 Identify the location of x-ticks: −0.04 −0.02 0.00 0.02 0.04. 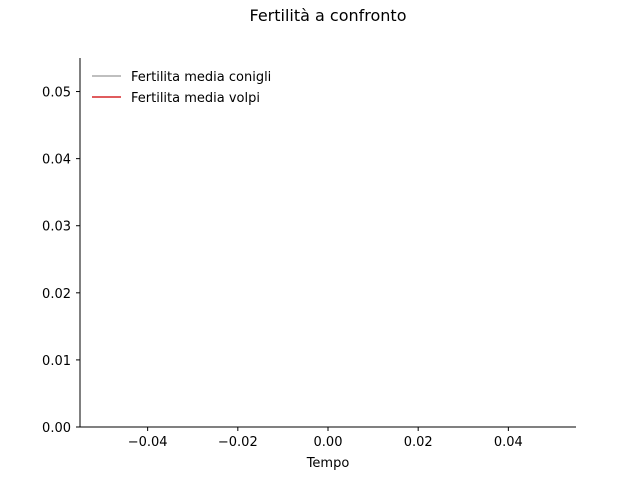
(325, 438).